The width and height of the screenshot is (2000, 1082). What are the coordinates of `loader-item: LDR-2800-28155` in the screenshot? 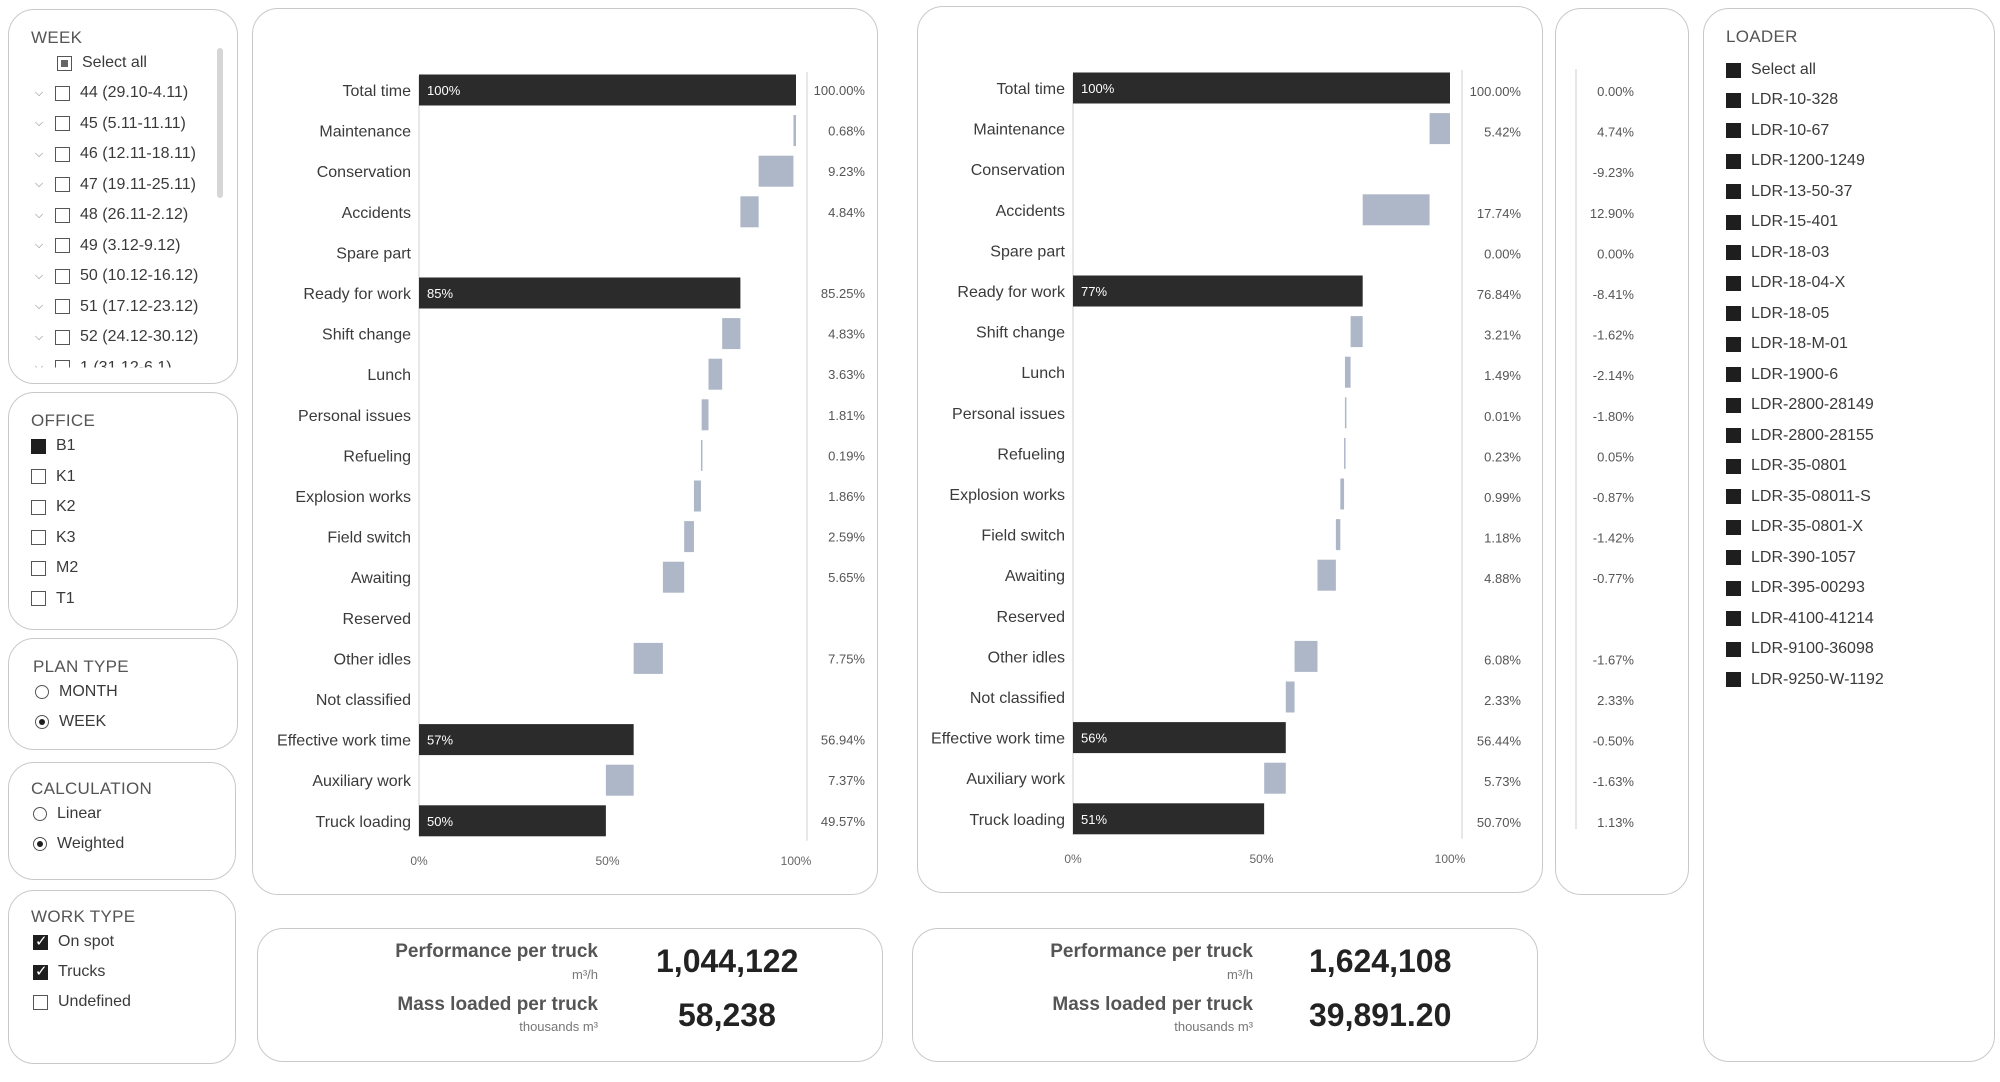 It's located at (1800, 436).